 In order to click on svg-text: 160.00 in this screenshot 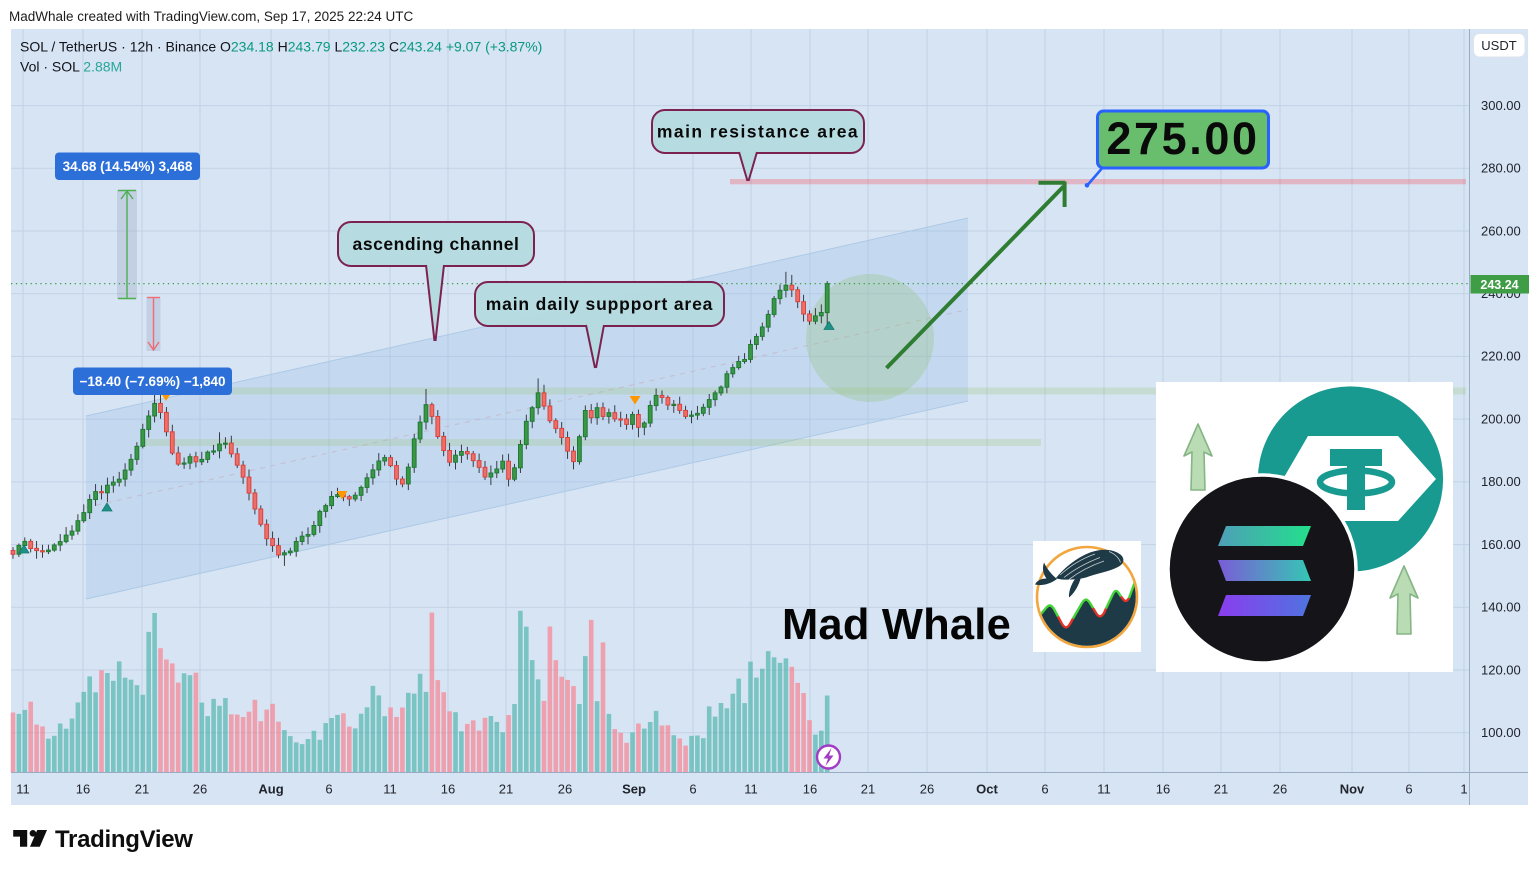, I will do `click(1501, 544)`.